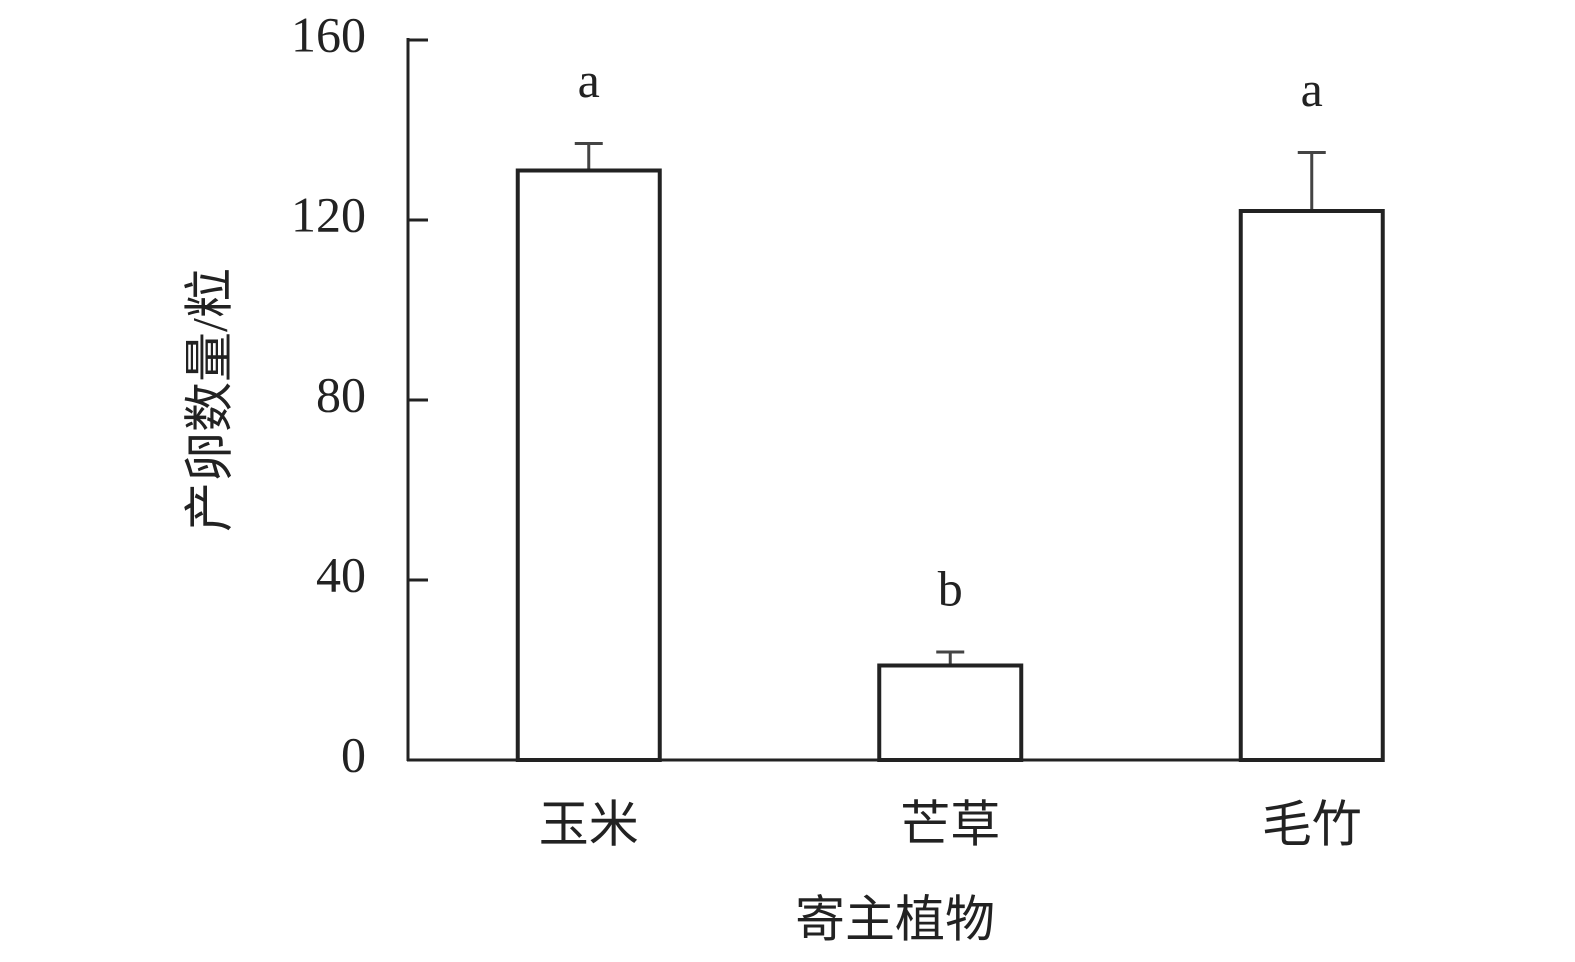 This screenshot has height=962, width=1575. What do you see at coordinates (341, 394) in the screenshot?
I see `y-tick-label: 80` at bounding box center [341, 394].